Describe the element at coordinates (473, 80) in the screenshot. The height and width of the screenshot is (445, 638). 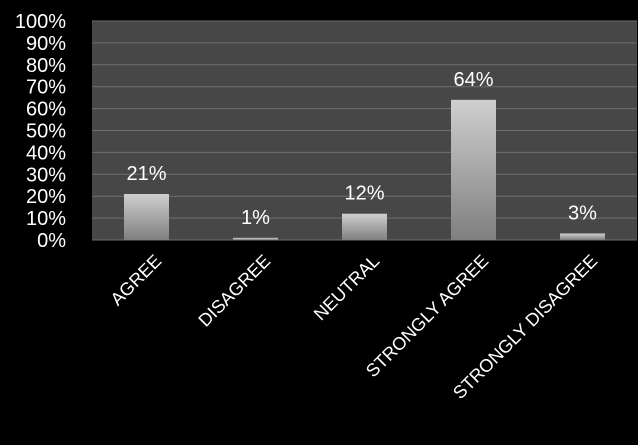
I see `data-label: 64%` at that location.